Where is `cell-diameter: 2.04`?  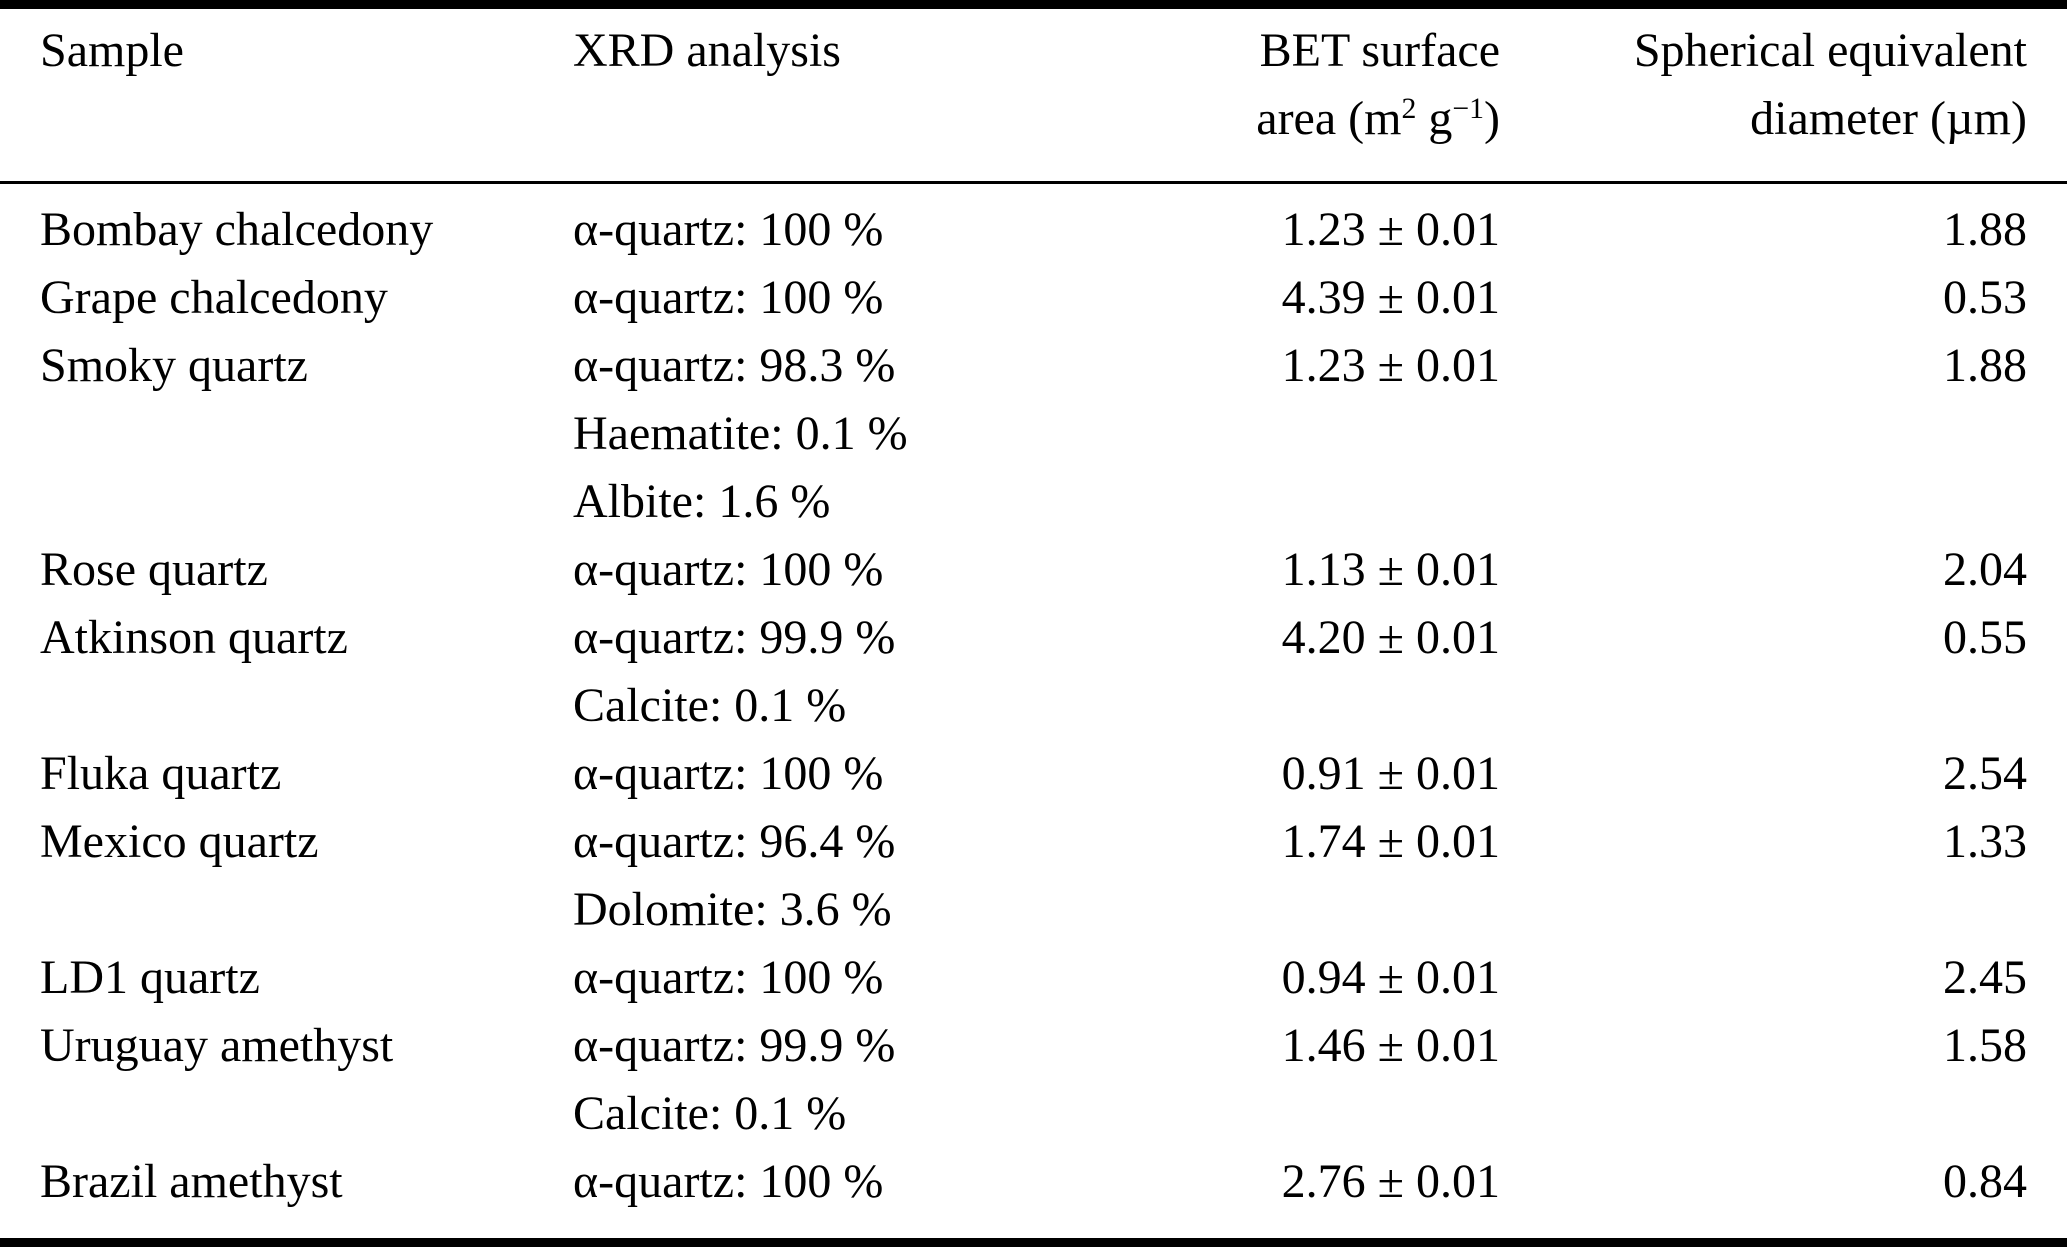
cell-diameter: 2.04 is located at coordinates (1985, 569).